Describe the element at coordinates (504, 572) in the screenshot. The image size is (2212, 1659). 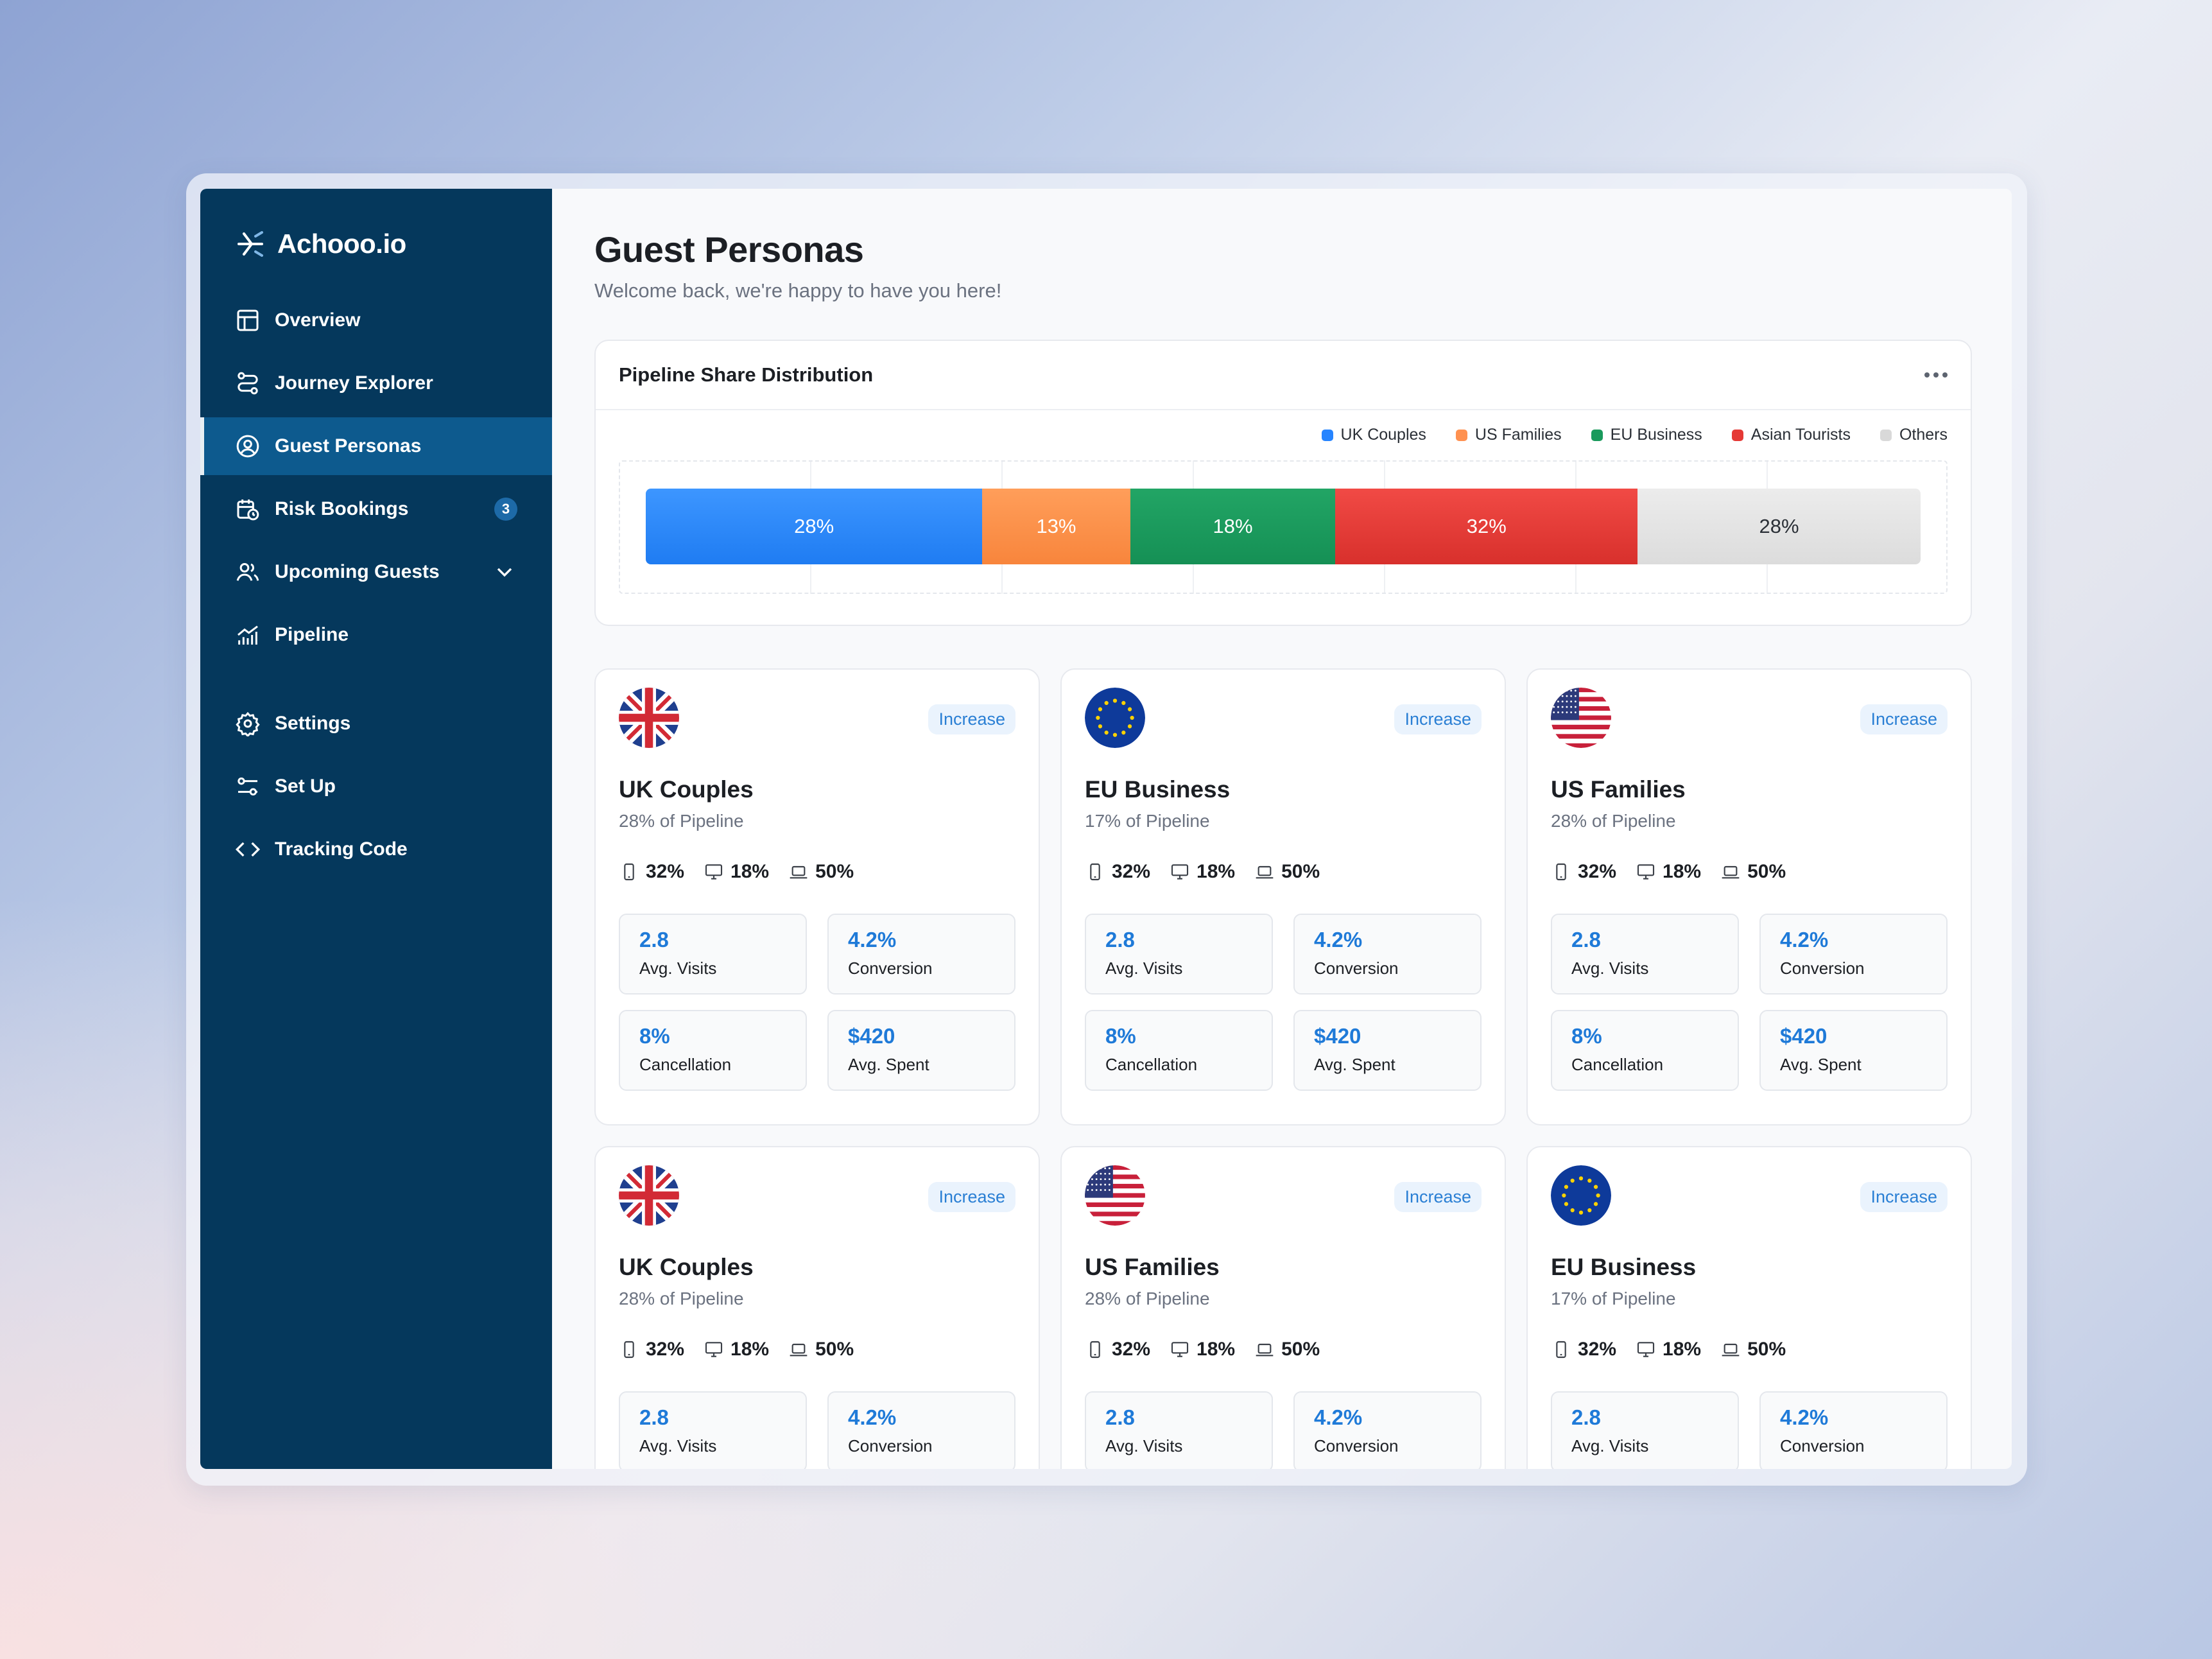
I see `chevron-down-icon` at that location.